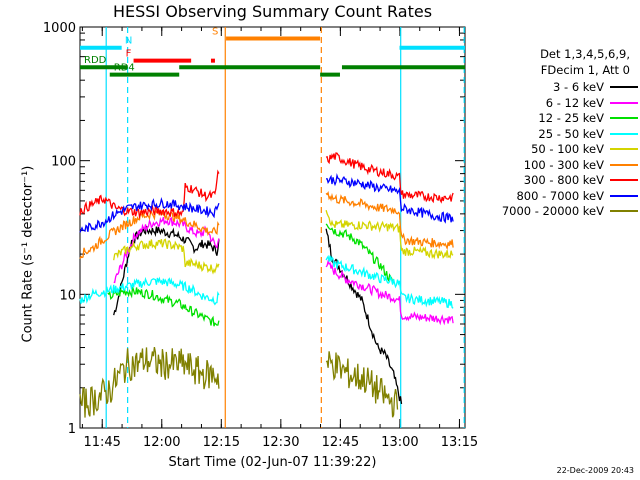  What do you see at coordinates (128, 41) in the screenshot?
I see `flag-label-n: N` at bounding box center [128, 41].